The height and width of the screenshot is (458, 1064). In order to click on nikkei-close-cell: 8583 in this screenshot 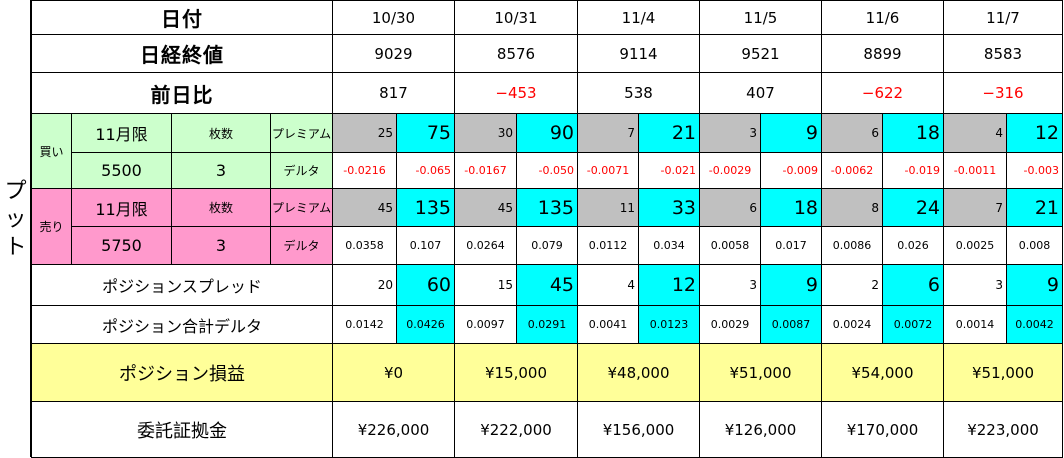, I will do `click(1003, 53)`.